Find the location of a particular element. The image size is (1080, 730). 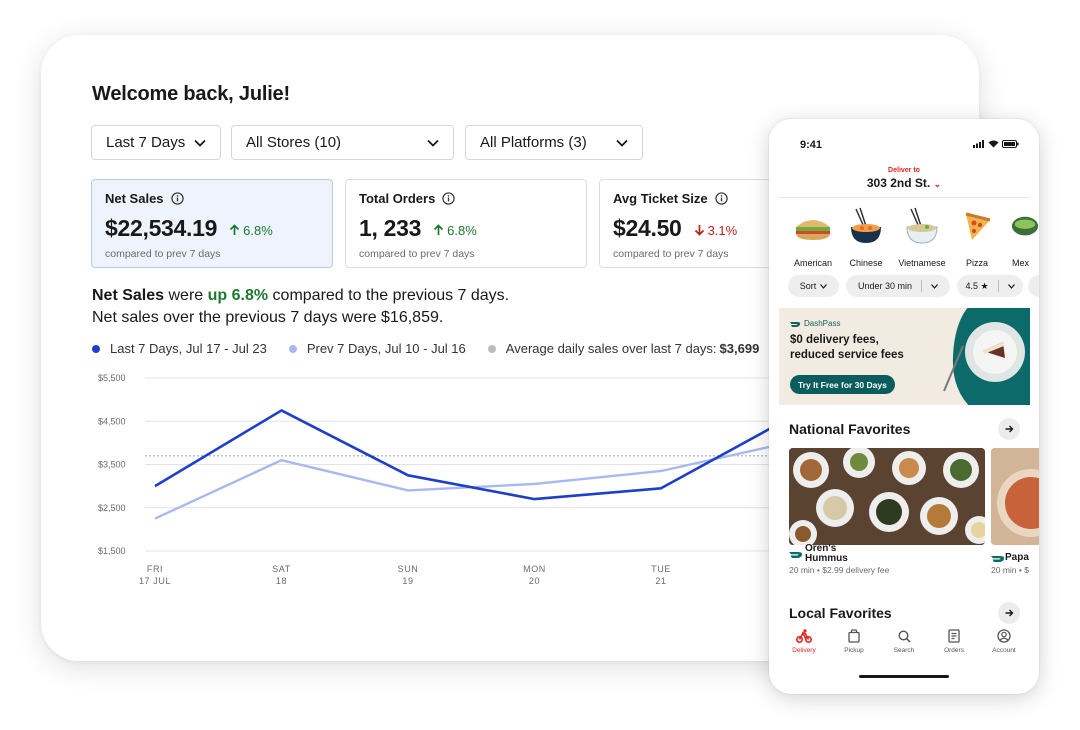

stores-label: All Stores (10) is located at coordinates (294, 142).